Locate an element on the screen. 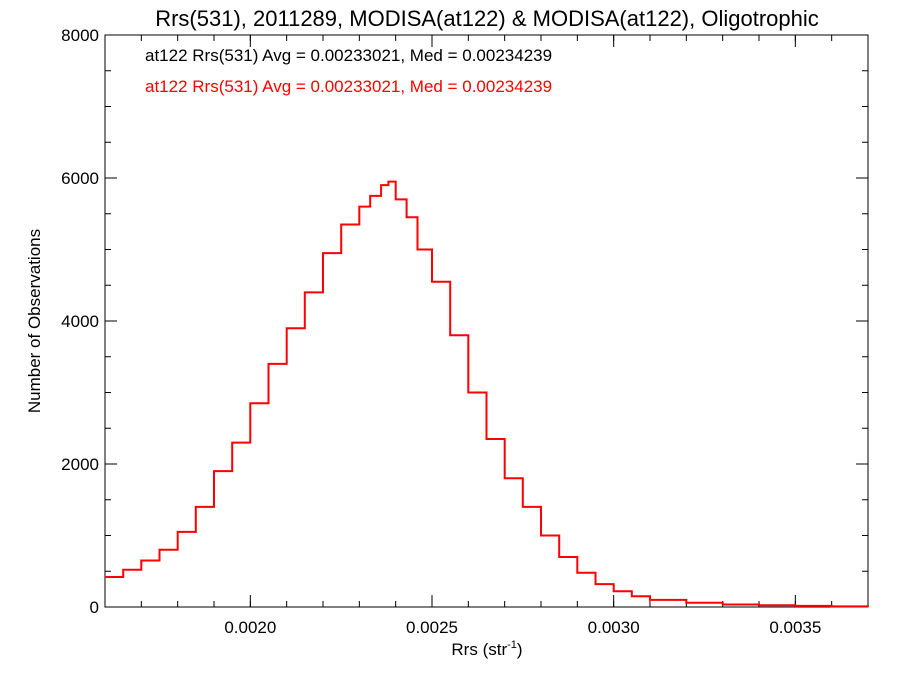 The height and width of the screenshot is (680, 900). x-tick-label: 0.0035 is located at coordinates (795, 627).